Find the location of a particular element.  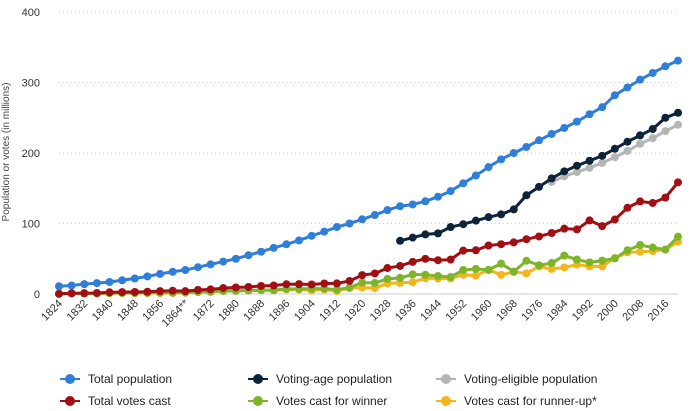

legend-item-votes-cast-for-winner: Votes cast for winner is located at coordinates (317, 401).